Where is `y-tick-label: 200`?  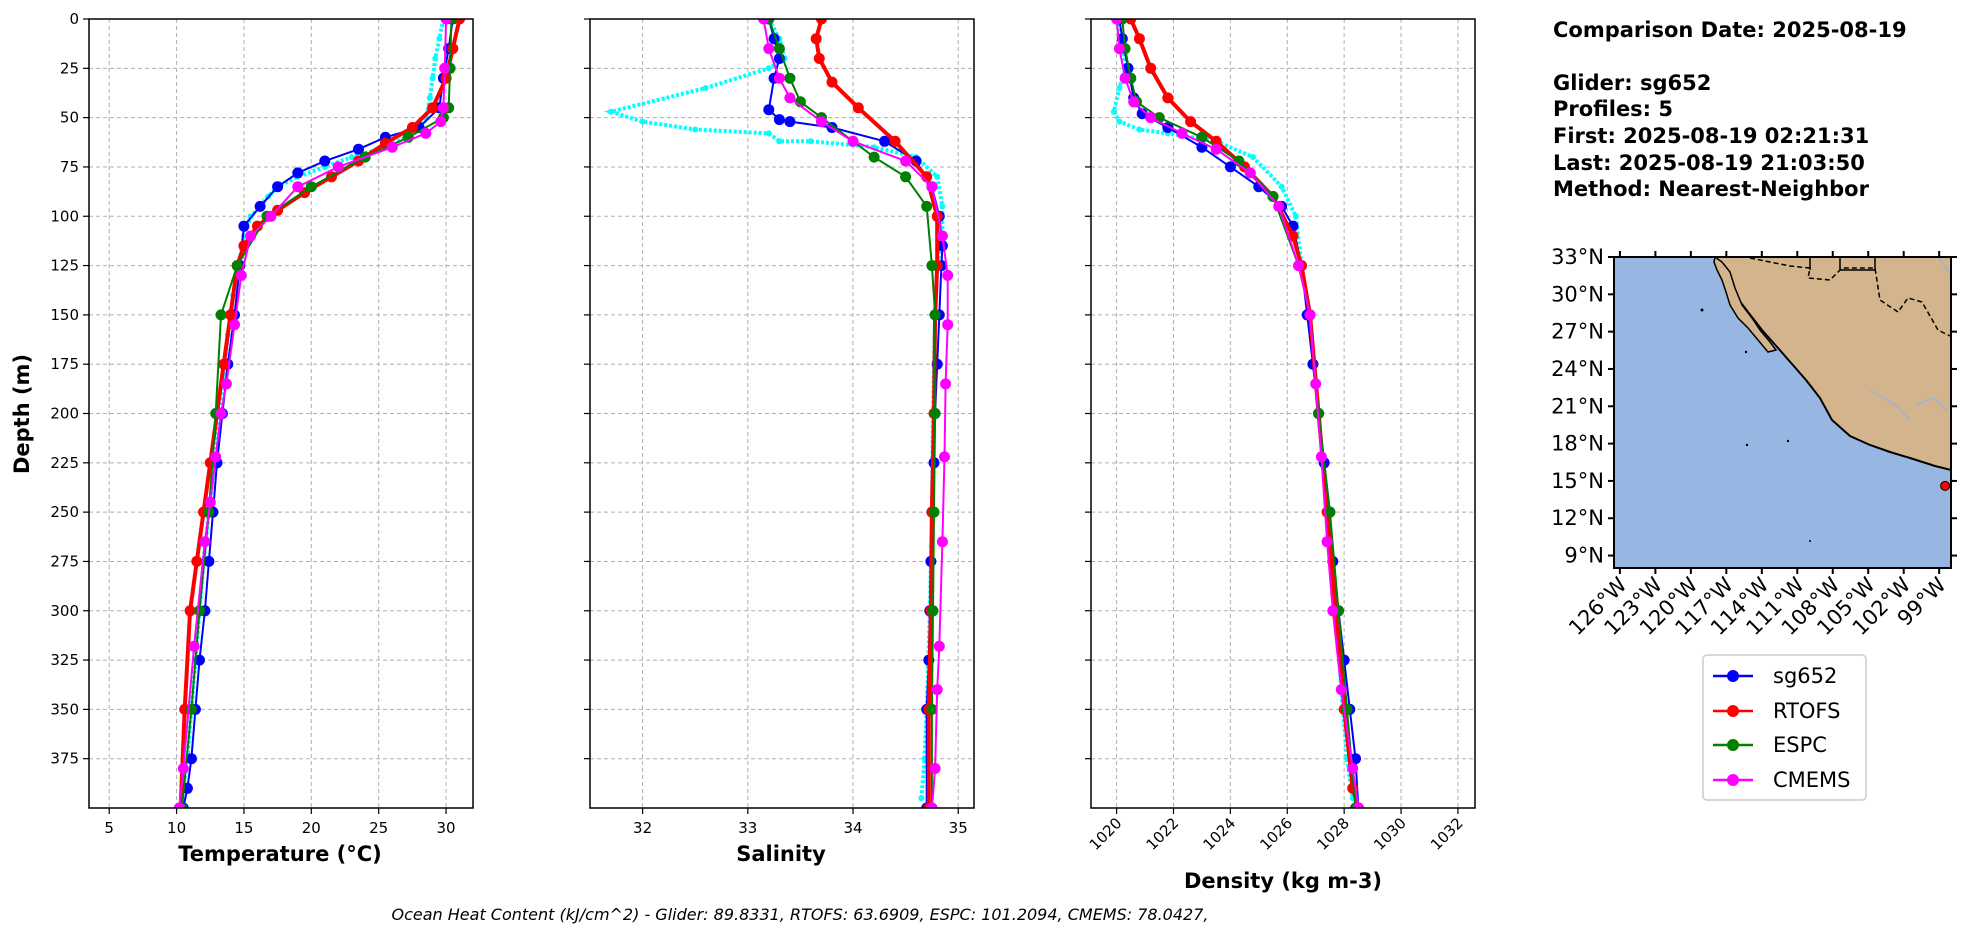
y-tick-label: 200 is located at coordinates (64, 414).